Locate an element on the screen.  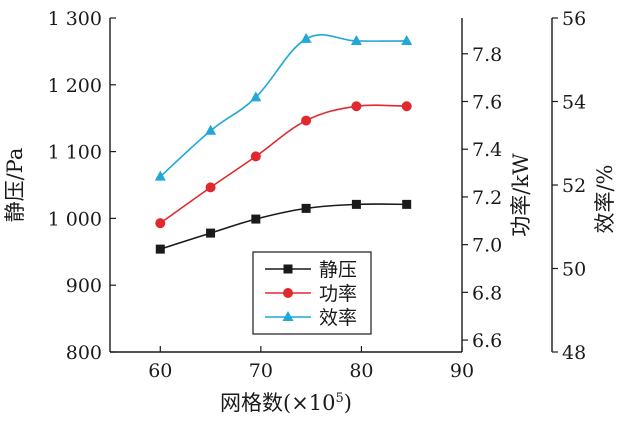
x-tick-label: 70 is located at coordinates (261, 371).